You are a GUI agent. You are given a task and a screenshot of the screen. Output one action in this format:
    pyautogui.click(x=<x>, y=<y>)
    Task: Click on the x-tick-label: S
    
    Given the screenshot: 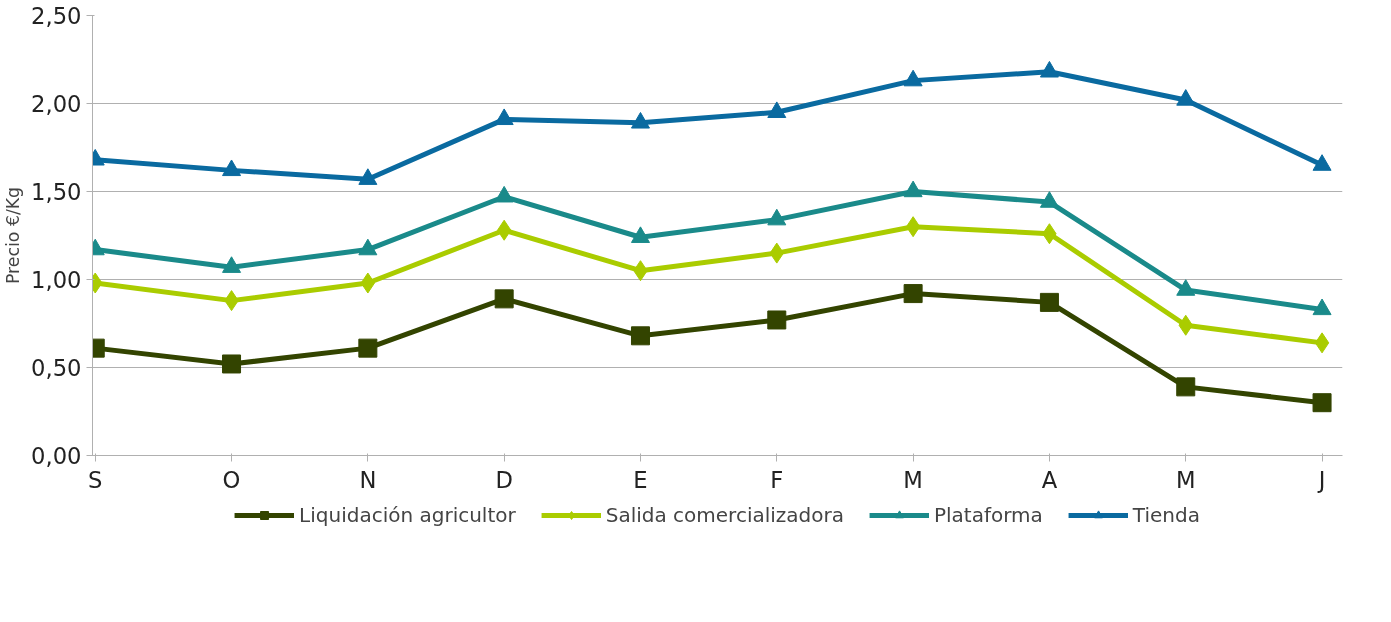 What is the action you would take?
    pyautogui.click(x=95, y=479)
    